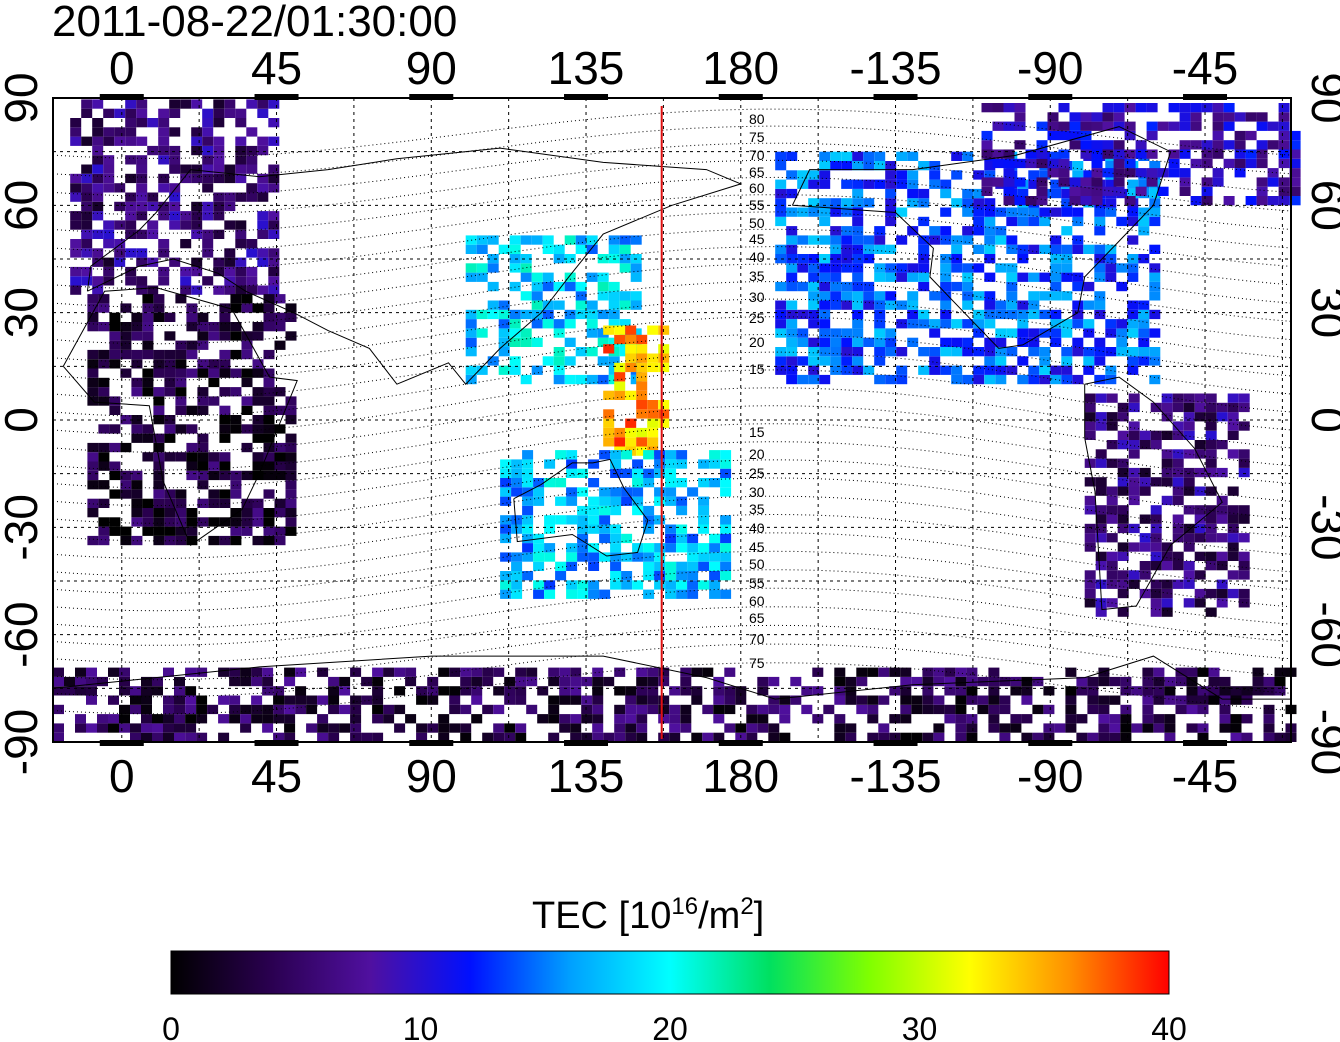  Describe the element at coordinates (757, 223) in the screenshot. I see `contour-label: 50` at that location.